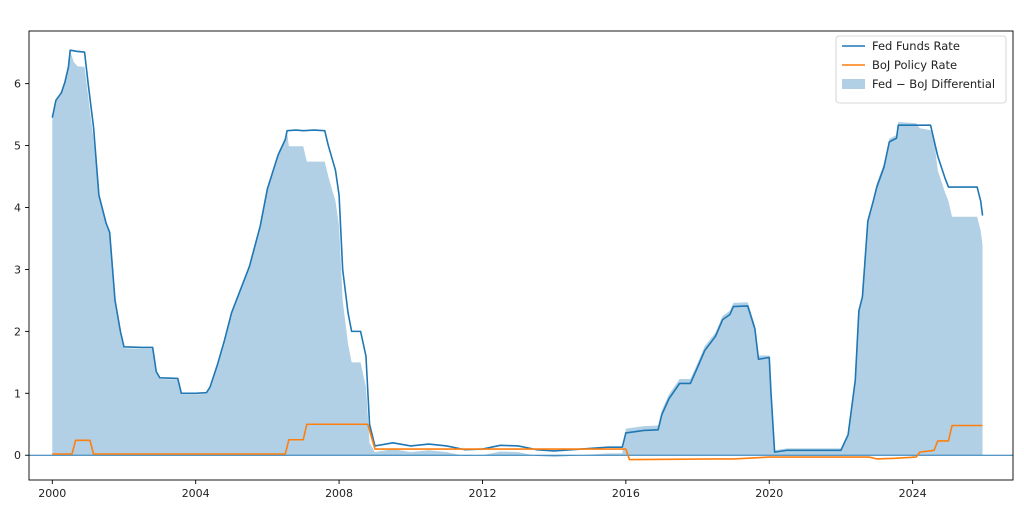 This screenshot has height=512, width=1024. What do you see at coordinates (17, 269) in the screenshot?
I see `y-tick-label: 3` at bounding box center [17, 269].